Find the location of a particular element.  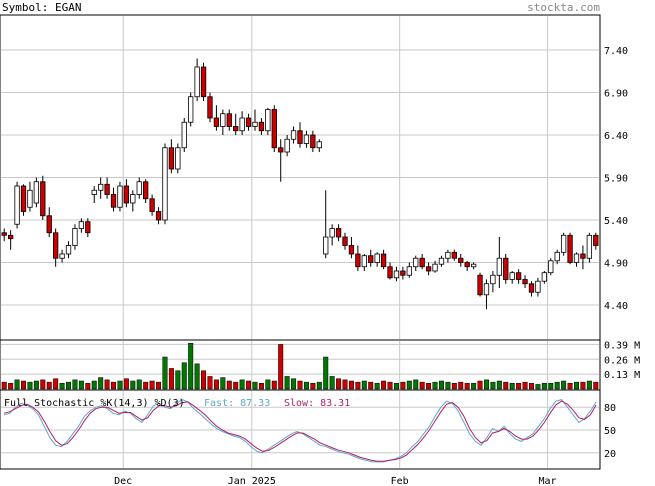

stochastic-tick-label: 20 is located at coordinates (610, 454).